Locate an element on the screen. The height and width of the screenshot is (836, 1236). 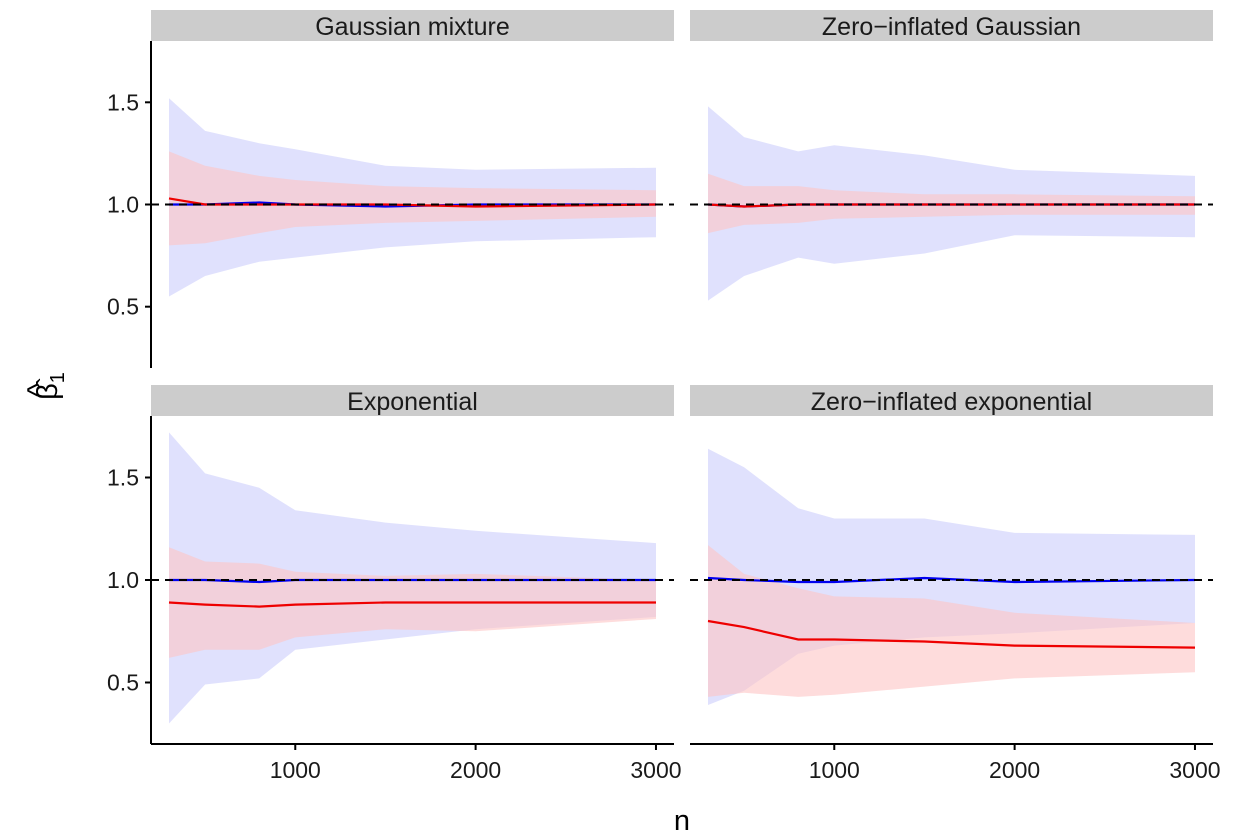
panel-2: Zero−inflated Gaussian is located at coordinates (951, 155).